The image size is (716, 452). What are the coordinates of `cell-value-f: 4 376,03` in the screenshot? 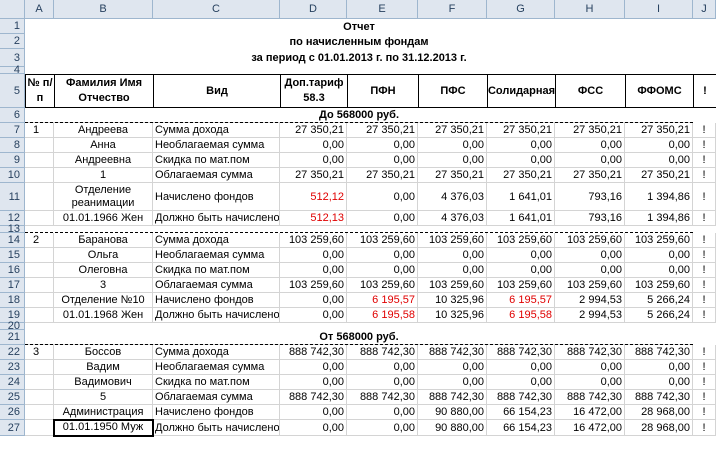 It's located at (452, 197).